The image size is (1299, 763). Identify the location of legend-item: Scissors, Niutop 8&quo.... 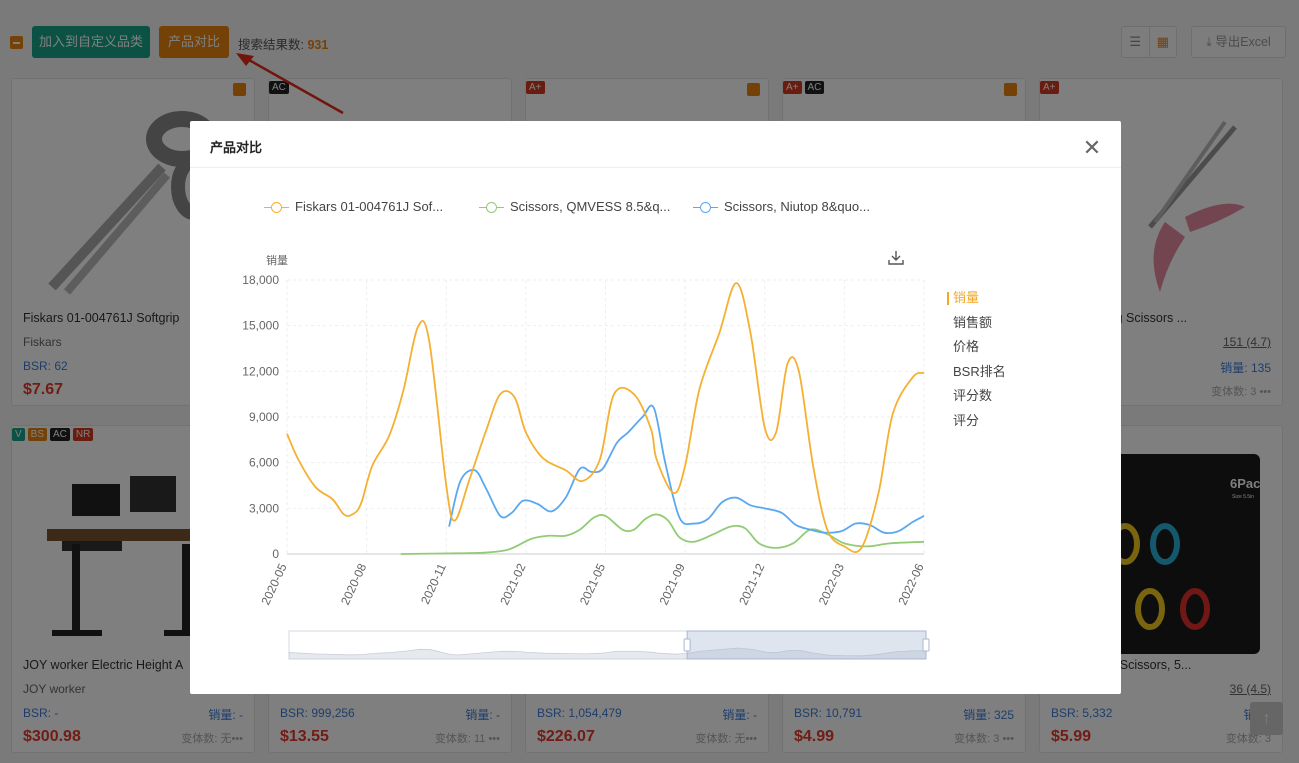
(781, 206).